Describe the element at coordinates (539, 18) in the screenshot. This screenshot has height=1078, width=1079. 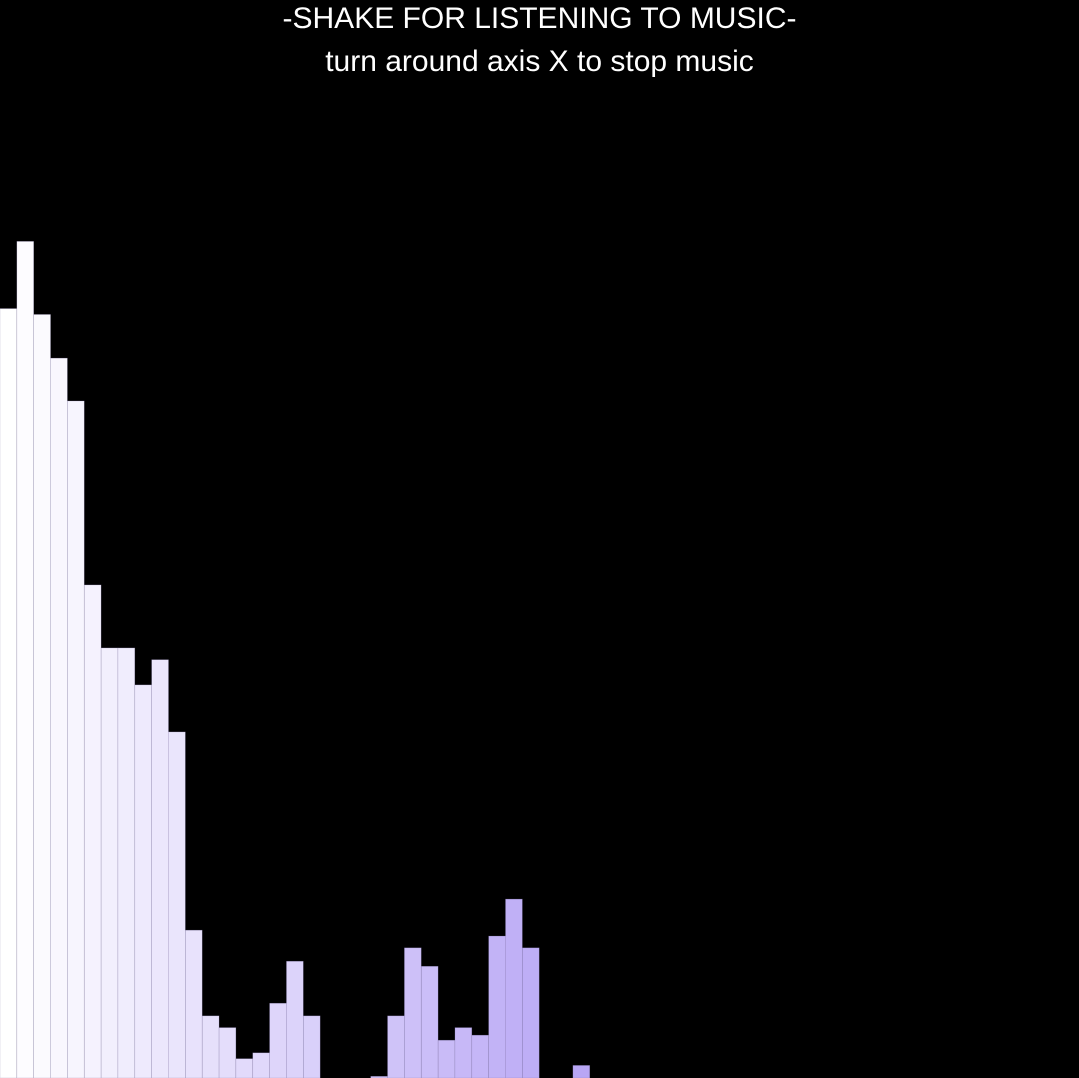
I see `instruction-title: -SHAKE FOR LISTENING TO MUSIC-` at that location.